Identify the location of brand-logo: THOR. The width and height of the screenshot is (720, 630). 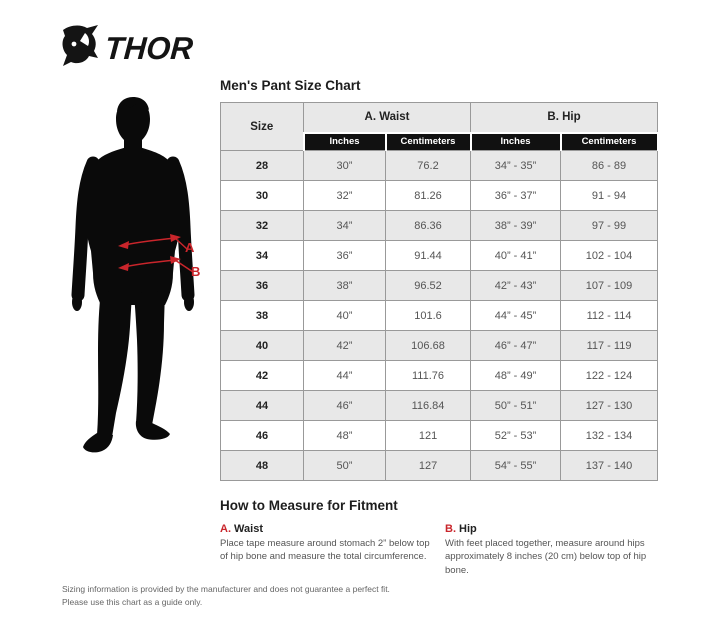
(127, 48).